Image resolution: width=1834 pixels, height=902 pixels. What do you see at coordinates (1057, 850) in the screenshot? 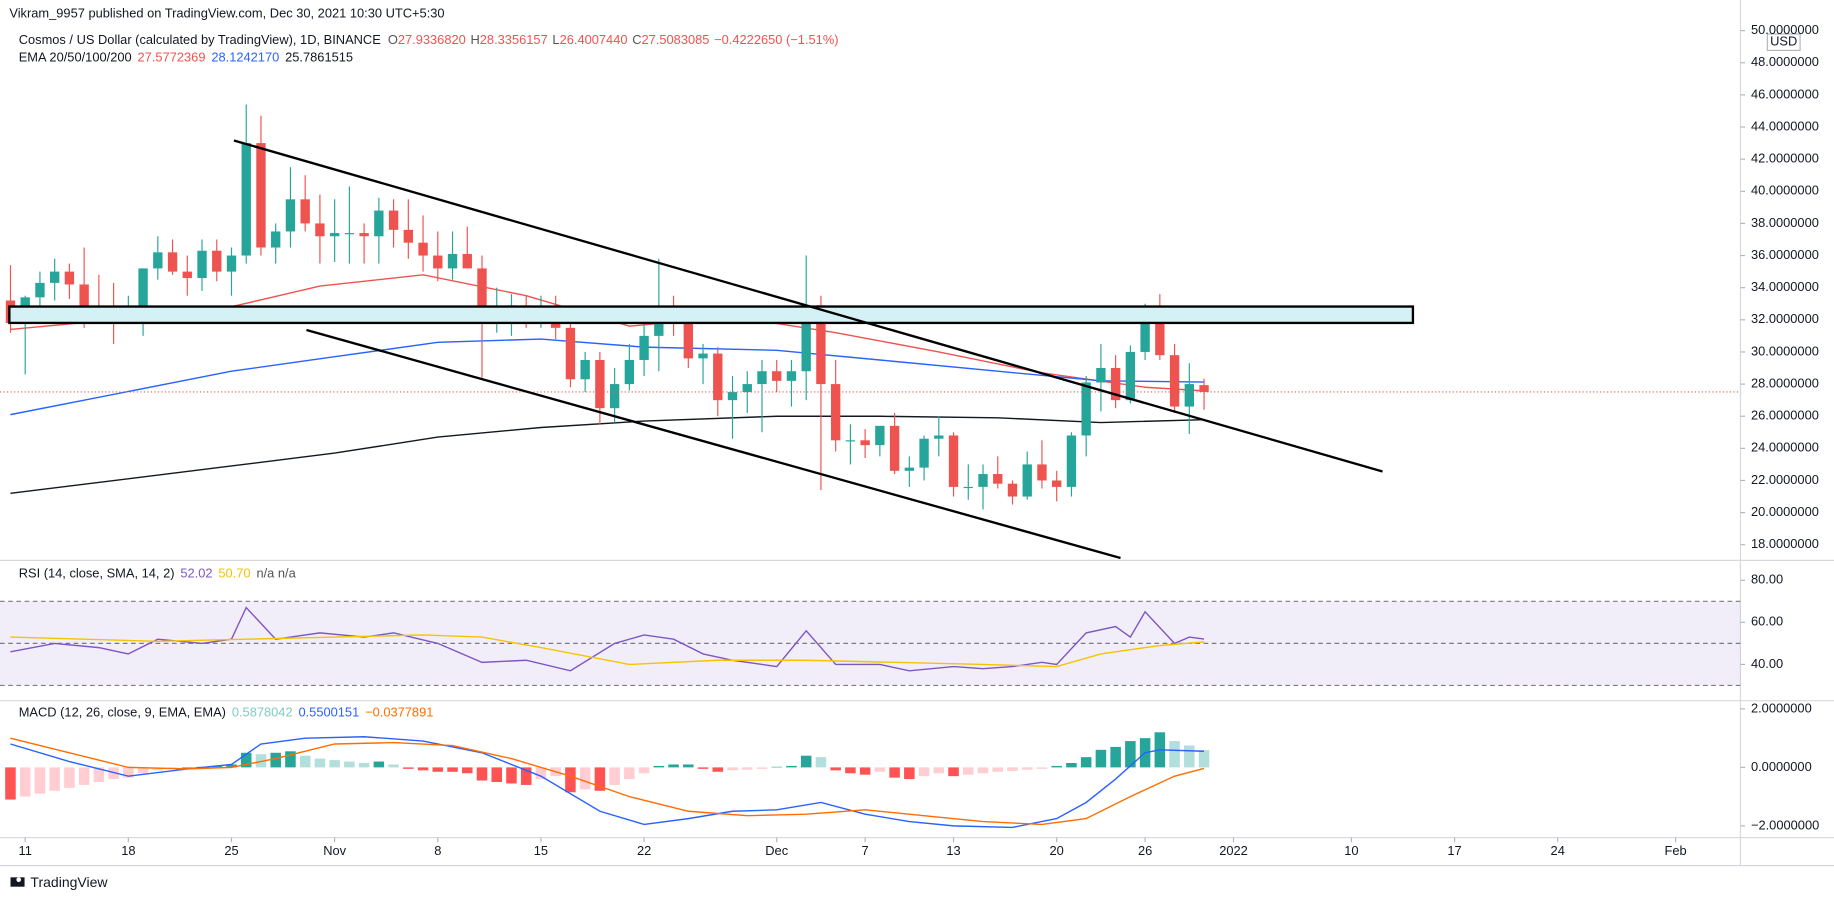
I see `x-tick-label: 20` at bounding box center [1057, 850].